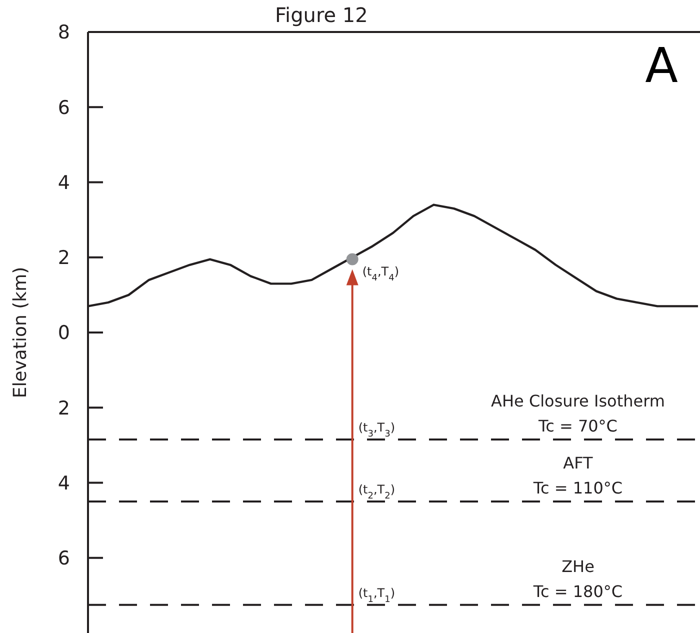  Describe the element at coordinates (381, 274) in the screenshot. I see `annotation: (t$_{4}$,T$_{4}$)` at that location.